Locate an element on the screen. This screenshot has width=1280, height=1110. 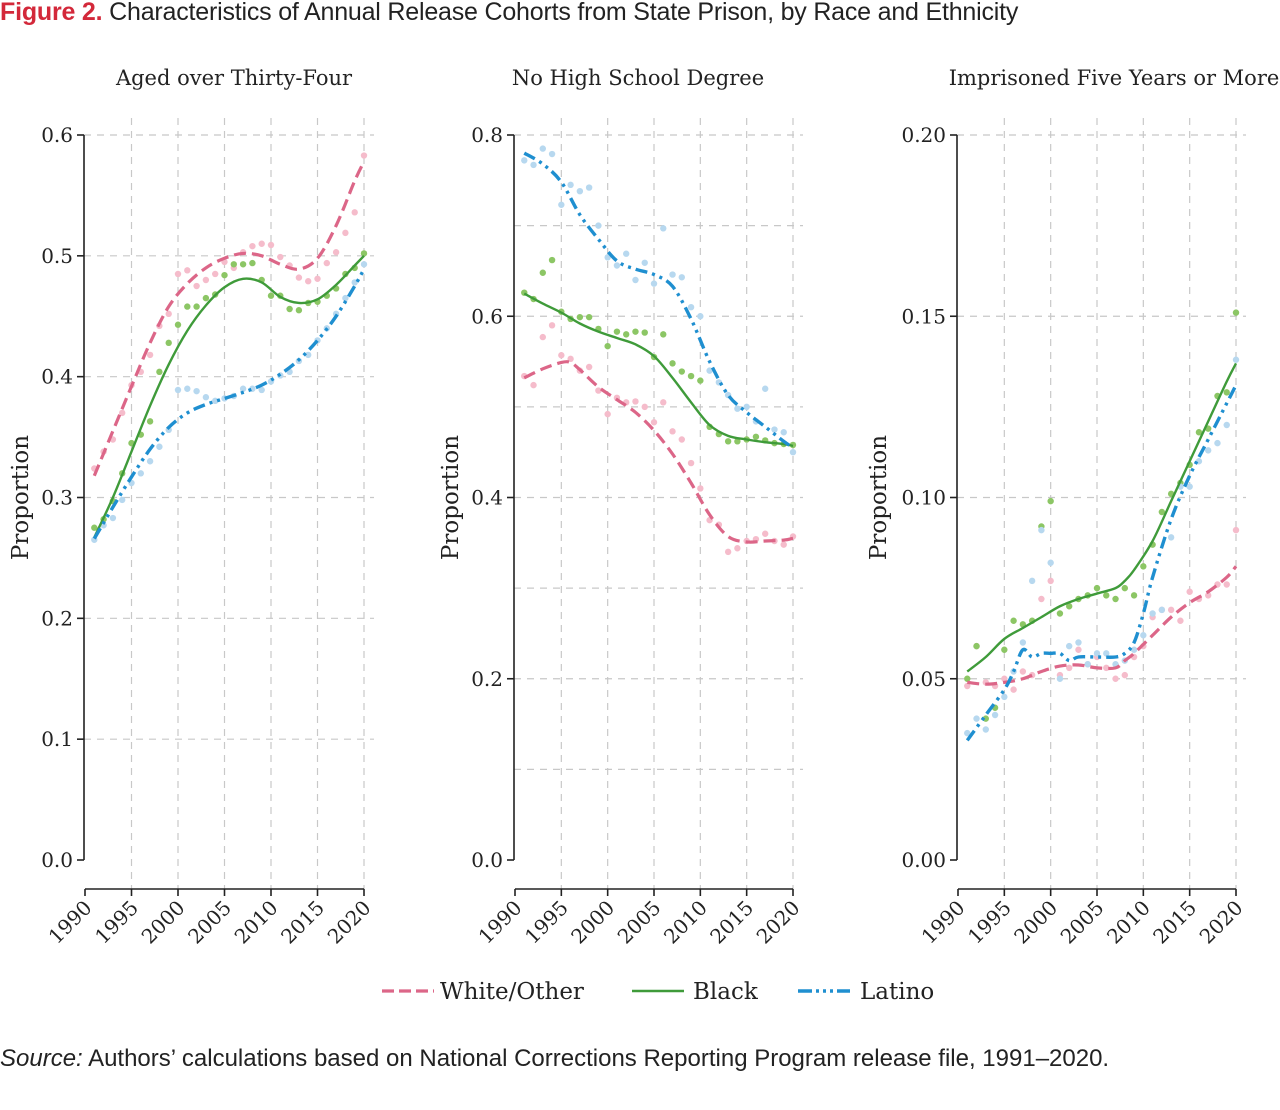
panel-title: Aged over Thirty-Four is located at coordinates (234, 78).